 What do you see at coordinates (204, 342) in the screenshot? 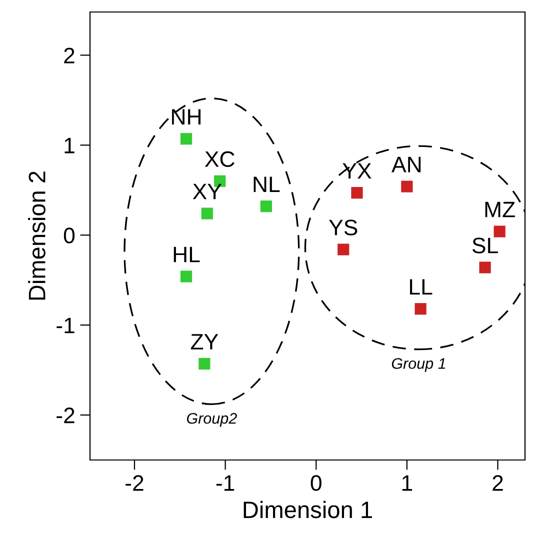
I see `data-label: ZY` at bounding box center [204, 342].